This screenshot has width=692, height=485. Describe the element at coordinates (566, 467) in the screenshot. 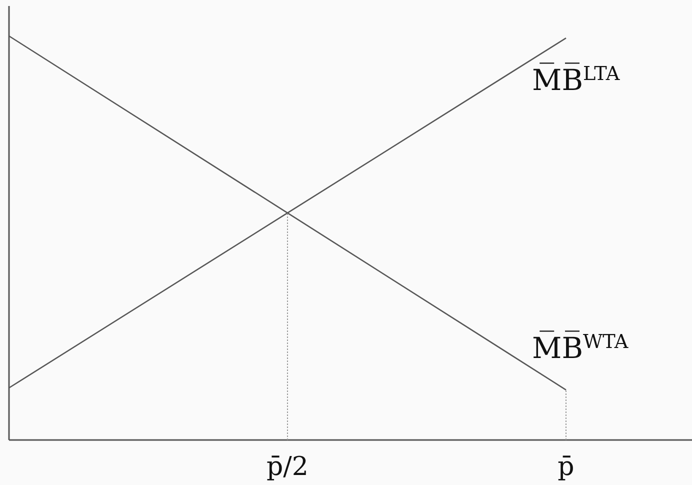

I see `x-tick-label: p̄` at that location.